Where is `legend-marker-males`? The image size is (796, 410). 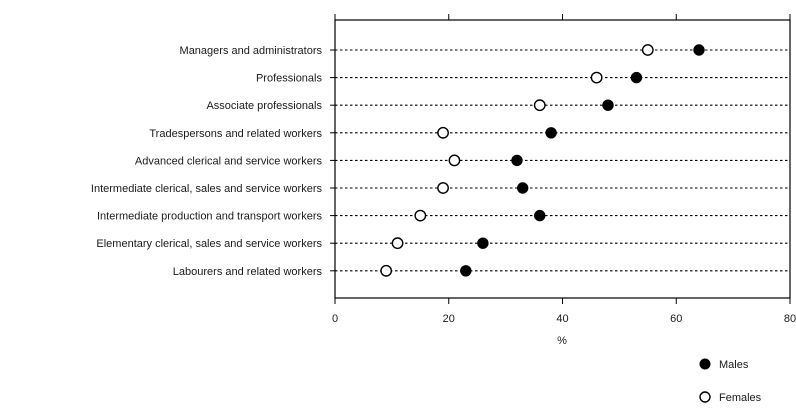 legend-marker-males is located at coordinates (705, 364).